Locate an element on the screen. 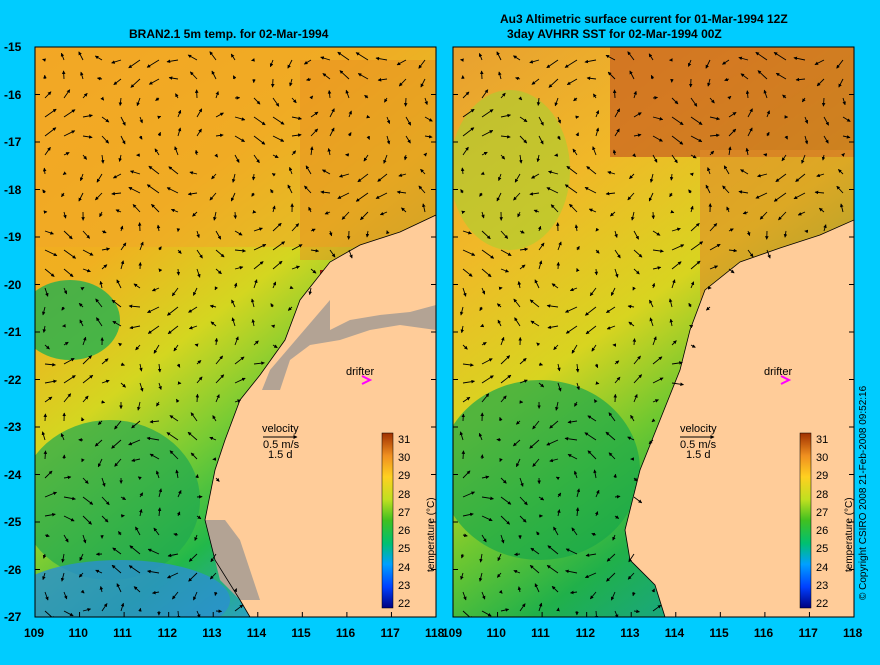 The image size is (880, 665). lat-tick-label: -17 is located at coordinates (12, 142).